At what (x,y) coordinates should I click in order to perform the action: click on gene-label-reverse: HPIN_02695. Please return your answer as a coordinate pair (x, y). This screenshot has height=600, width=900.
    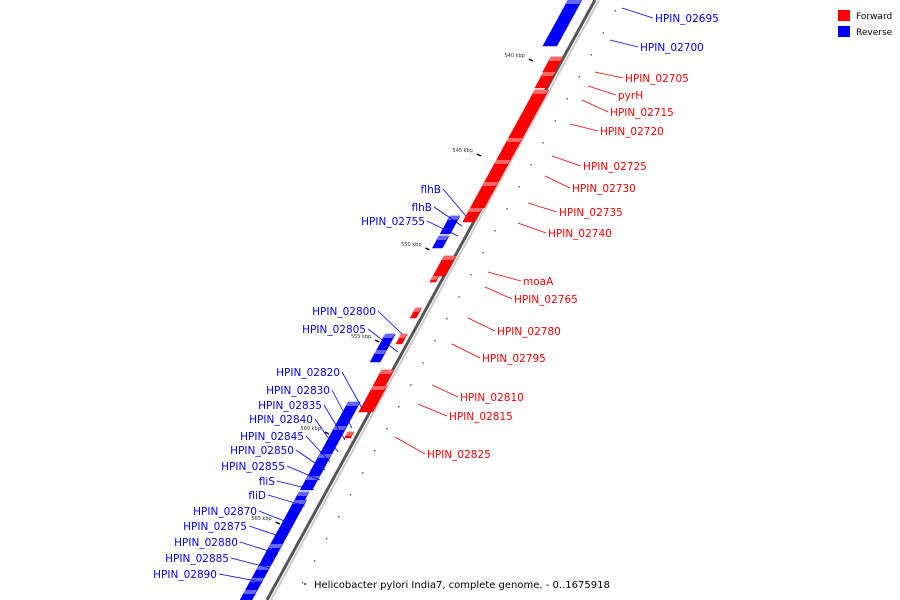
    Looking at the image, I should click on (687, 19).